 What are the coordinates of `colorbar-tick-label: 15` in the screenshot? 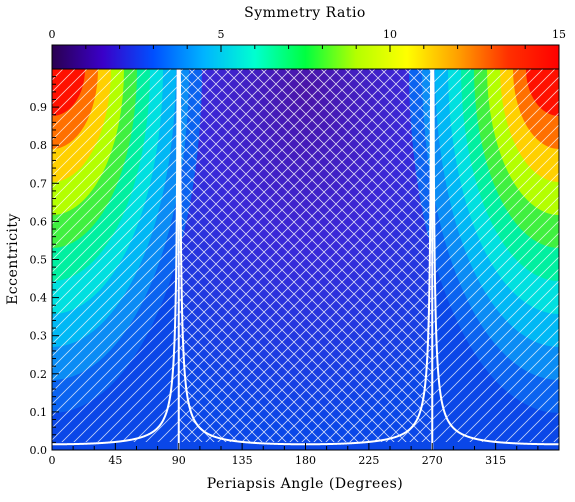 It's located at (559, 34).